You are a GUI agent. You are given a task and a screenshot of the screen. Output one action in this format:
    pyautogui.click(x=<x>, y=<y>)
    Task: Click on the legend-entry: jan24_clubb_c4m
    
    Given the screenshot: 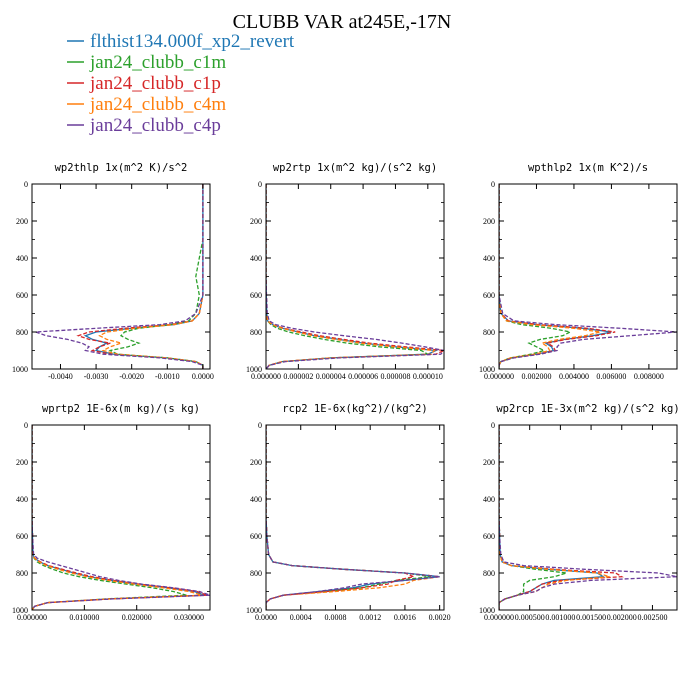 What is the action you would take?
    pyautogui.click(x=146, y=104)
    